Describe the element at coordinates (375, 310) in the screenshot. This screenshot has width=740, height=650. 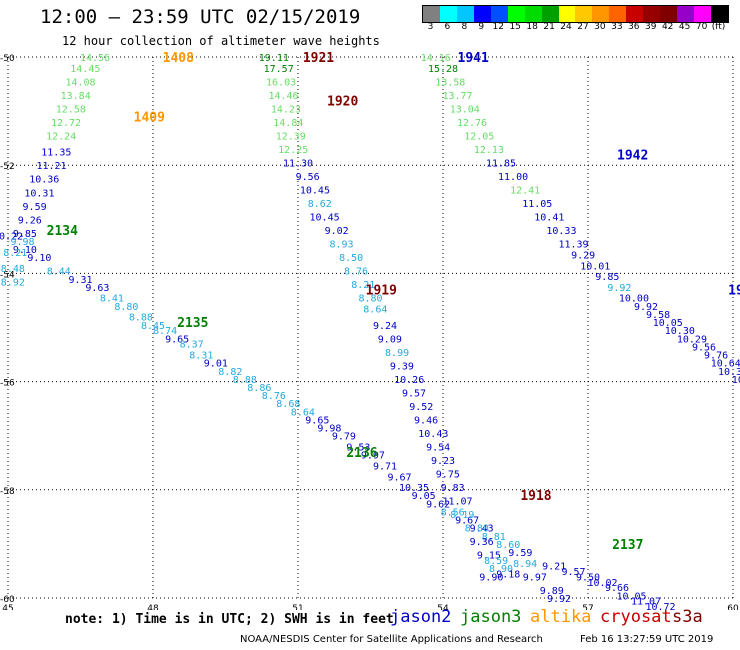
I see `data-point-label: 8.64` at that location.